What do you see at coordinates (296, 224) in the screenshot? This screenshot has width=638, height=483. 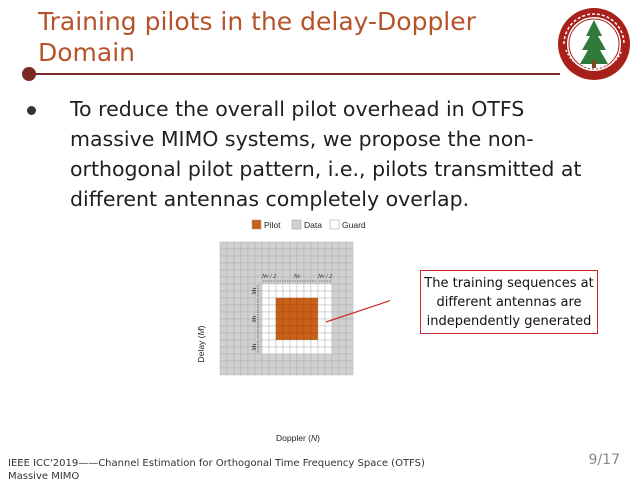 I see `legend-data-swatch` at bounding box center [296, 224].